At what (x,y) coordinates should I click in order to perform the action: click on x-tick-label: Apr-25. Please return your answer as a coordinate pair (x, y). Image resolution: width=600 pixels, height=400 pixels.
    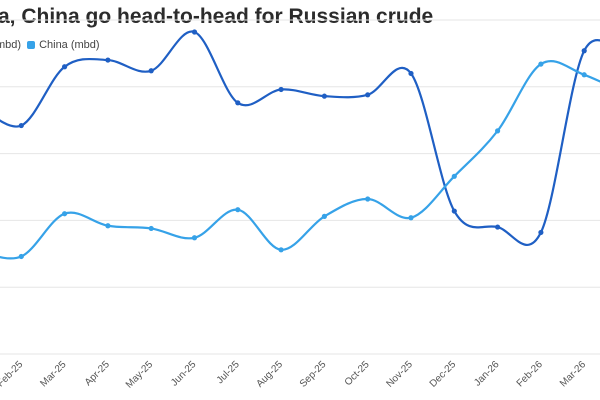
    Looking at the image, I should click on (97, 373).